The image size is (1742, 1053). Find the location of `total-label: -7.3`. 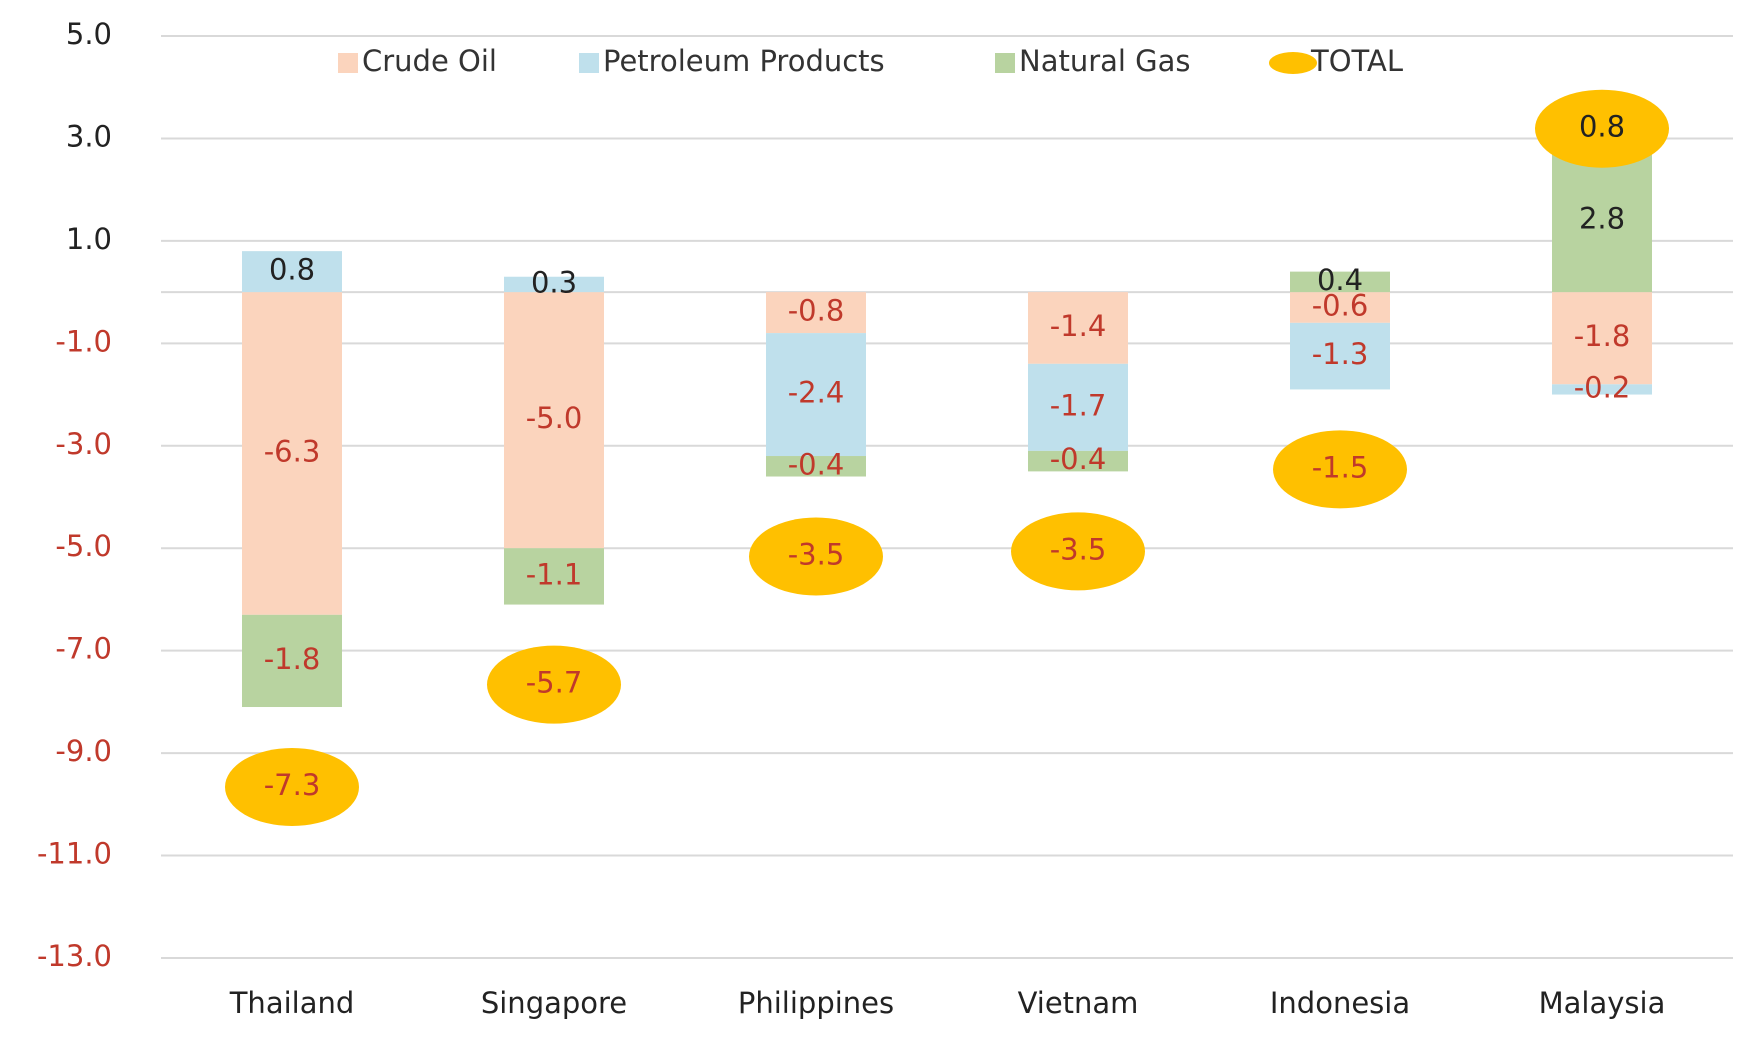

total-label: -7.3 is located at coordinates (292, 785).